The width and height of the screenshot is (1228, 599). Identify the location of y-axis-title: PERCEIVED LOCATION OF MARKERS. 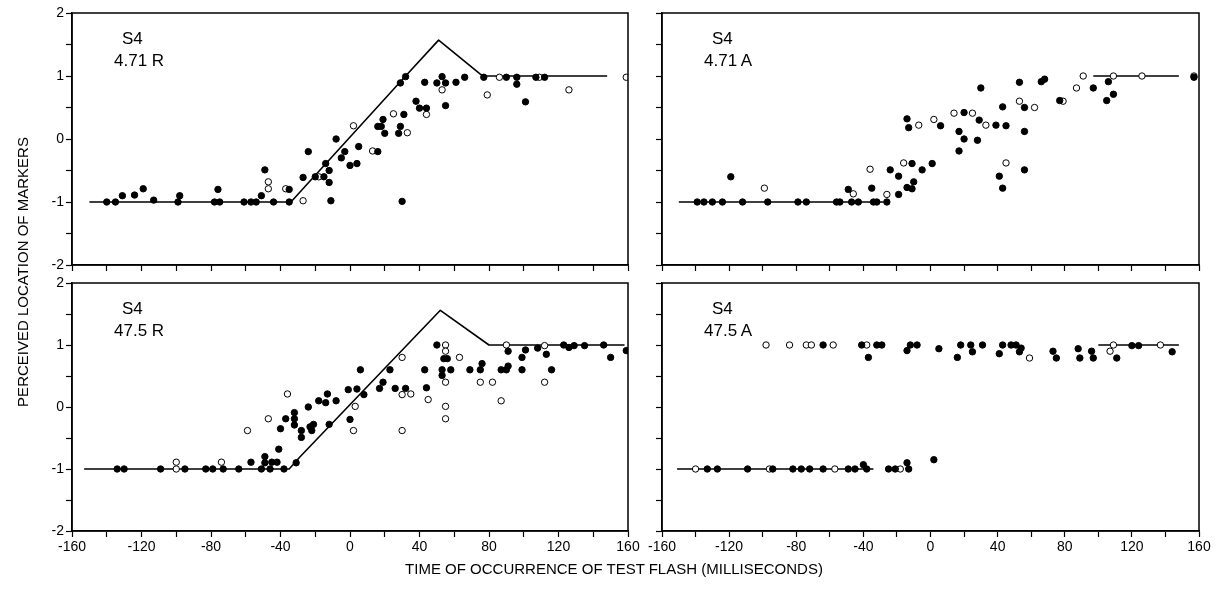
(22, 272).